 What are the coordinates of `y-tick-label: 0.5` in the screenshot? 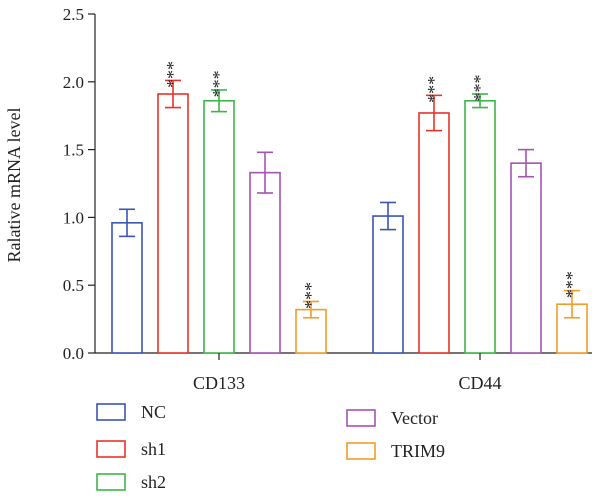 It's located at (73, 285).